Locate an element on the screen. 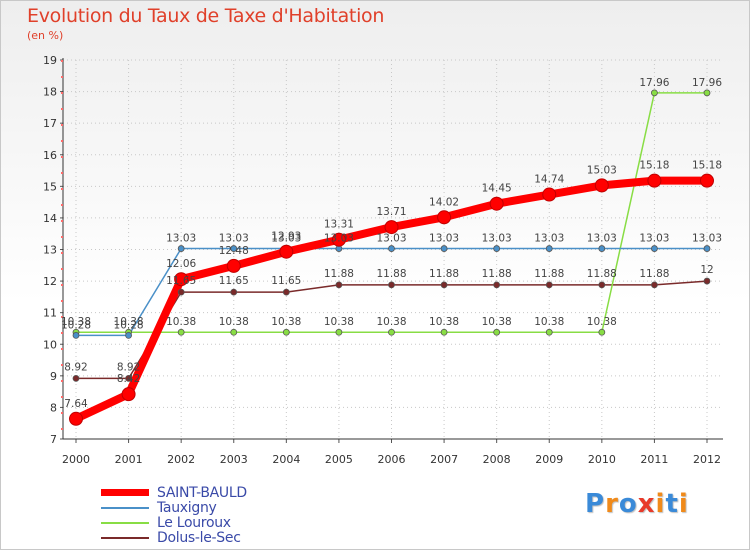 This screenshot has height=550, width=750. data-label-saint-bauld-2012: 15.18 is located at coordinates (707, 166).